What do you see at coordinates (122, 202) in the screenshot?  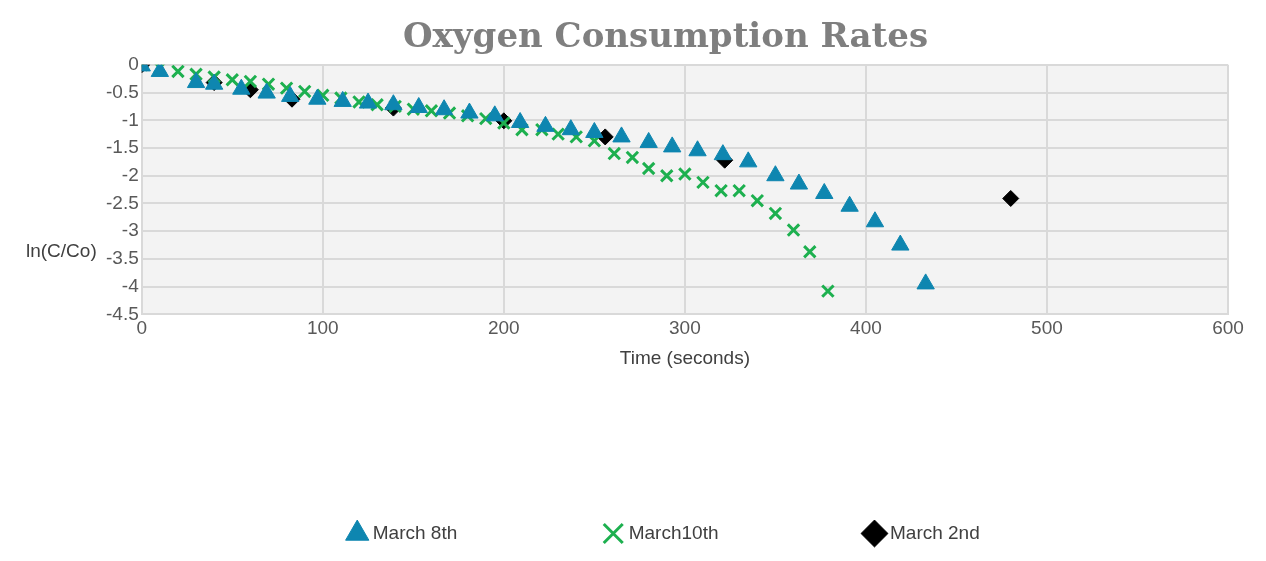 I see `y-tick-label: -2.5` at bounding box center [122, 202].